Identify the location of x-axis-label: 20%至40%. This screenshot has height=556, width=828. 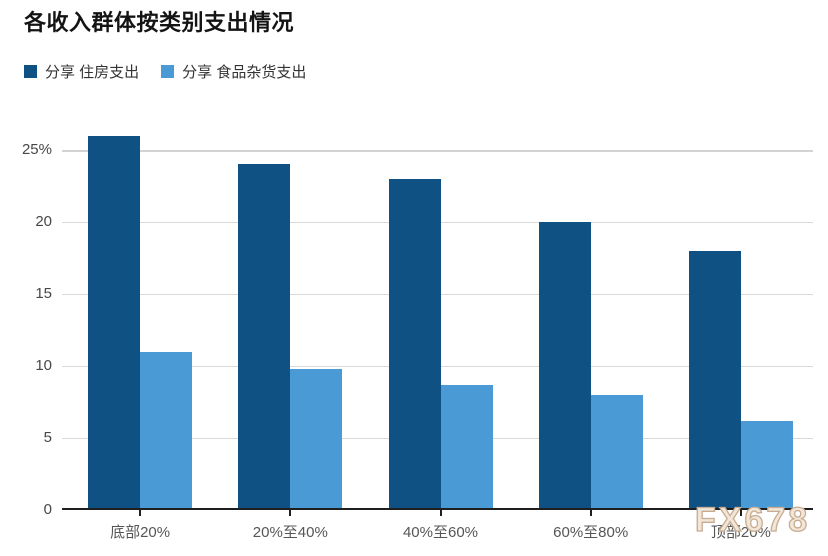
(290, 532).